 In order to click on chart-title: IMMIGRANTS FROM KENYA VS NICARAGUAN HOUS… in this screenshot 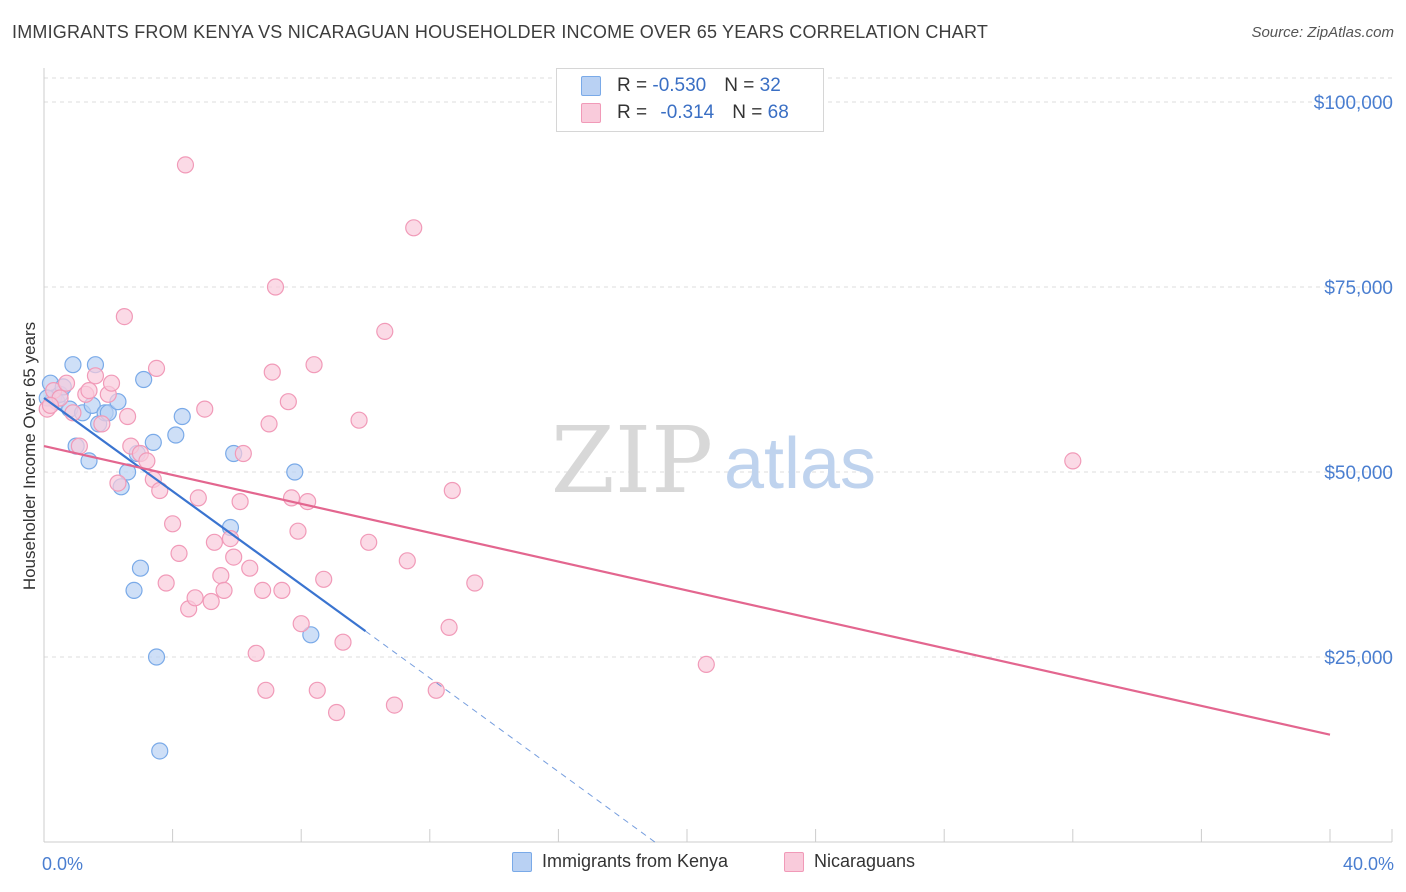, I will do `click(500, 32)`.